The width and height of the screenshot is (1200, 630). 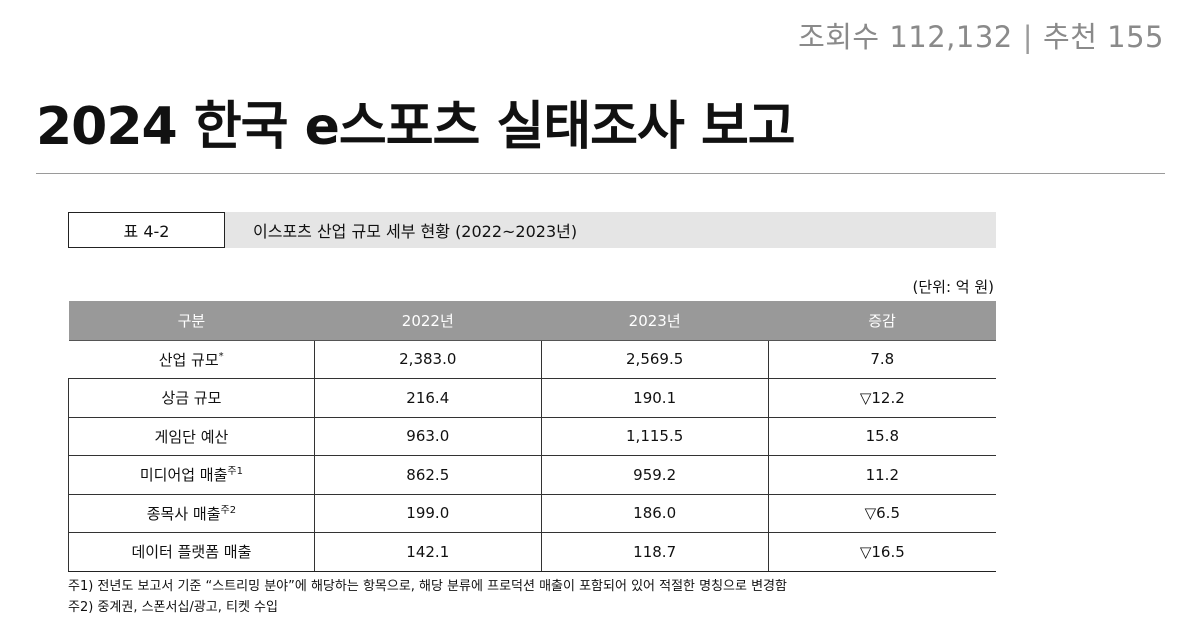 What do you see at coordinates (882, 321) in the screenshot?
I see `header-change: 증감` at bounding box center [882, 321].